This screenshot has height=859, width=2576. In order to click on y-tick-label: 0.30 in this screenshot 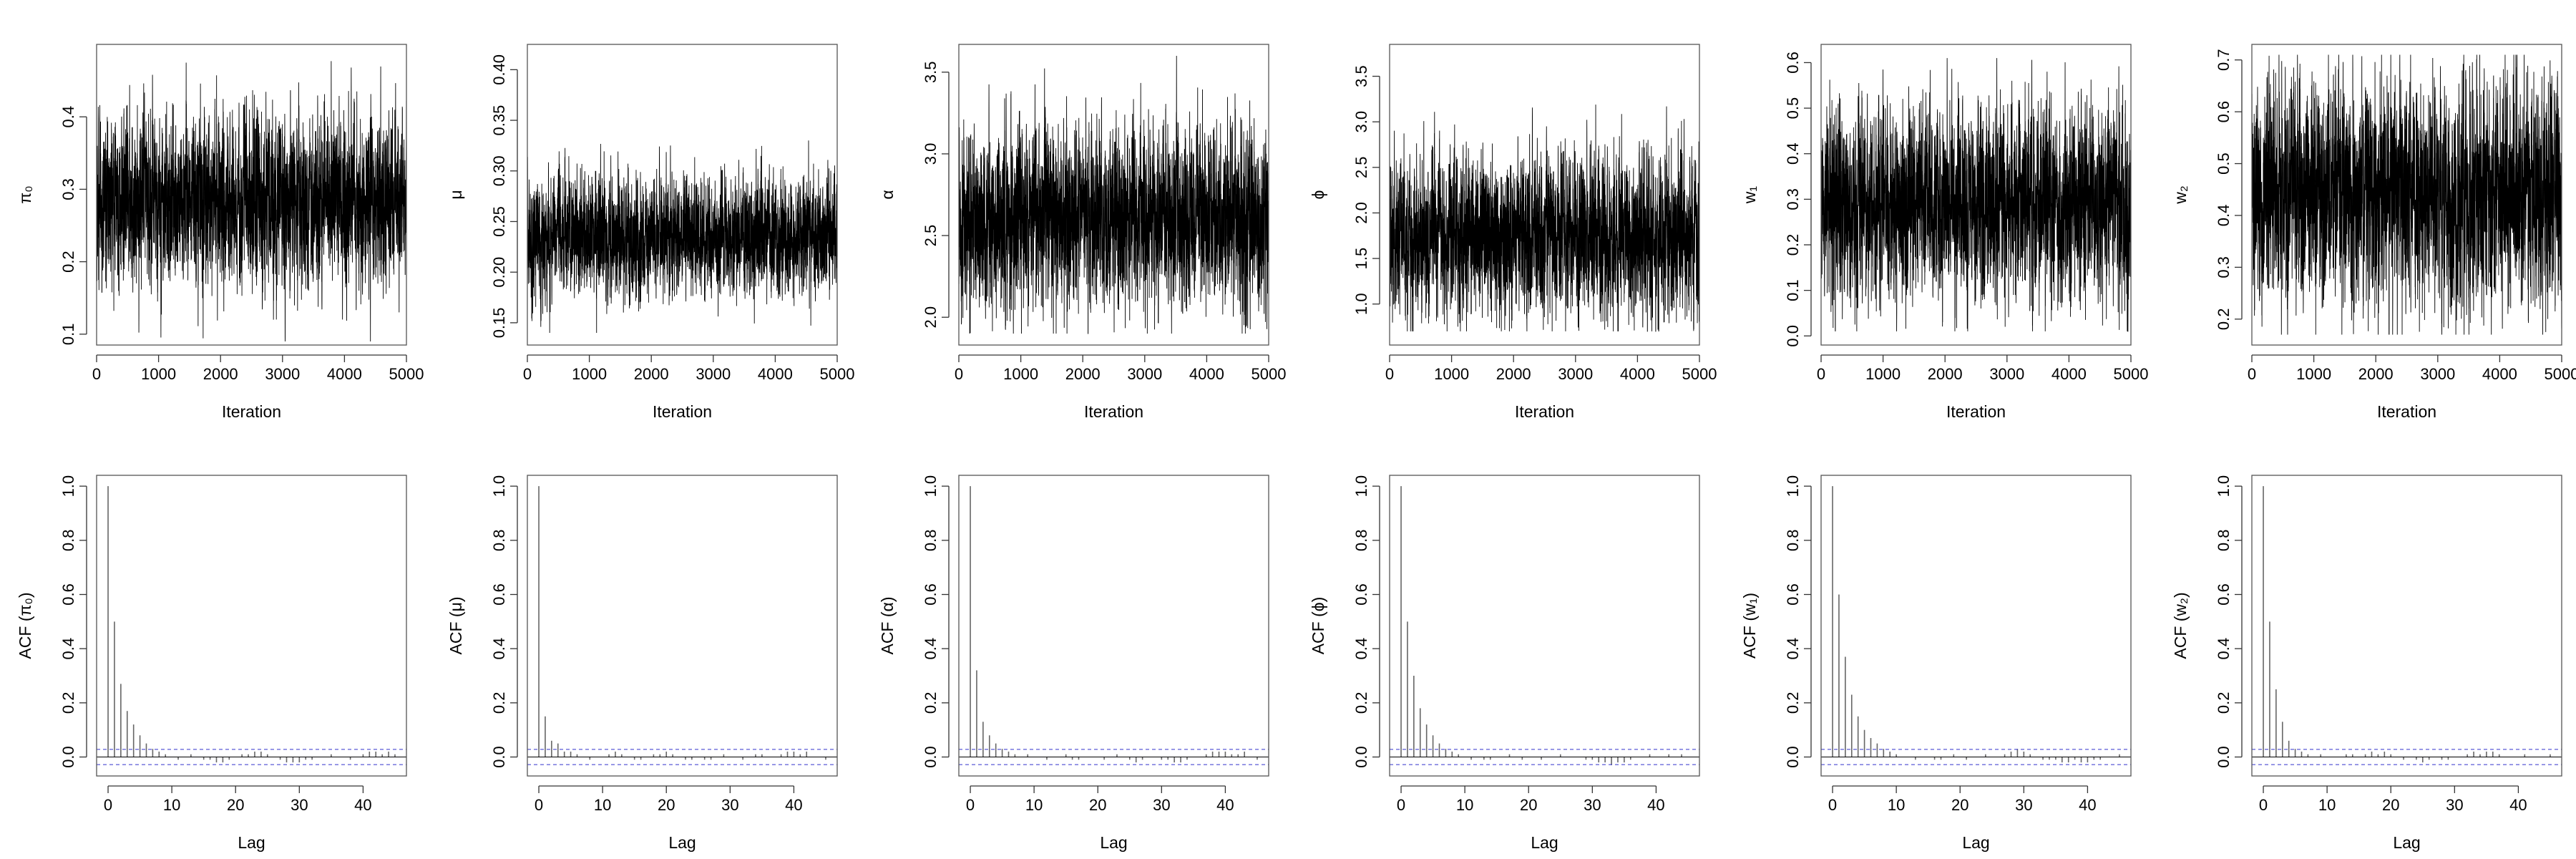, I will do `click(499, 170)`.